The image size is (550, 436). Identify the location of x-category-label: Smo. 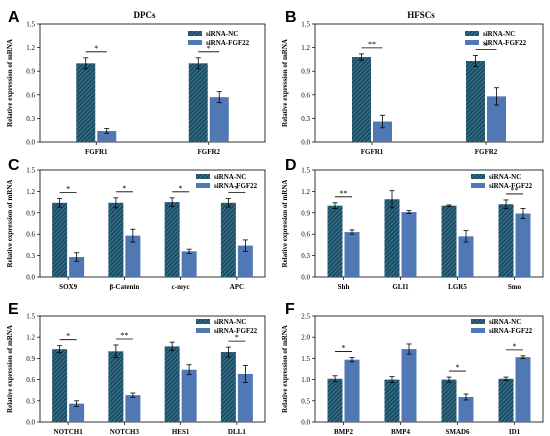
(515, 287).